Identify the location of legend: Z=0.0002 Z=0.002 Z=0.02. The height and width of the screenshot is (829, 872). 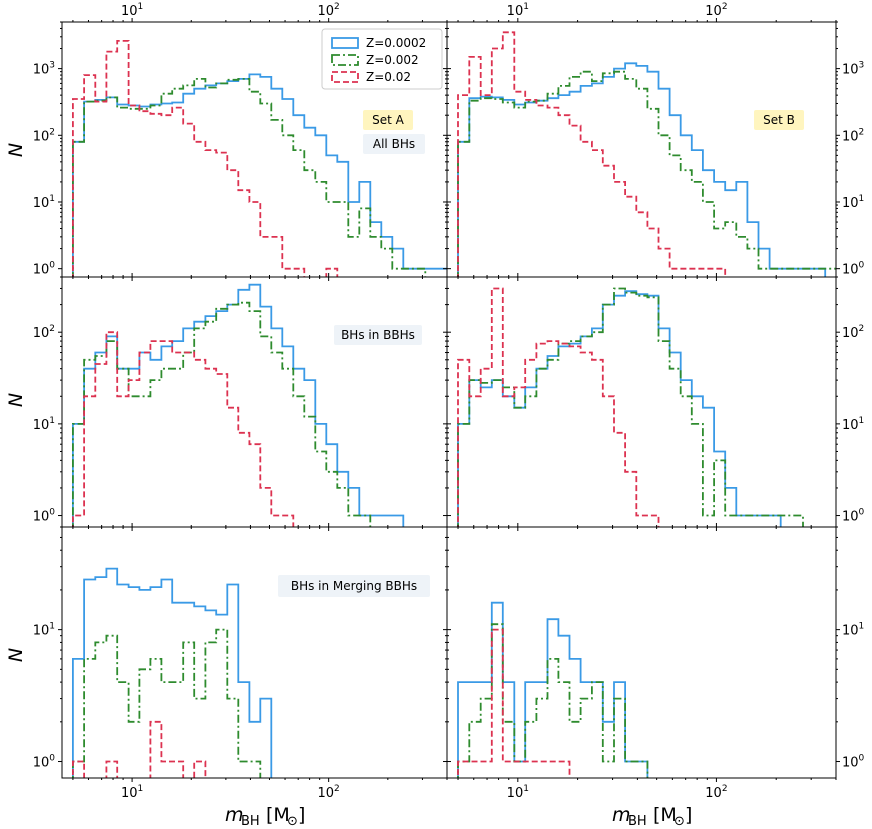
(382, 59).